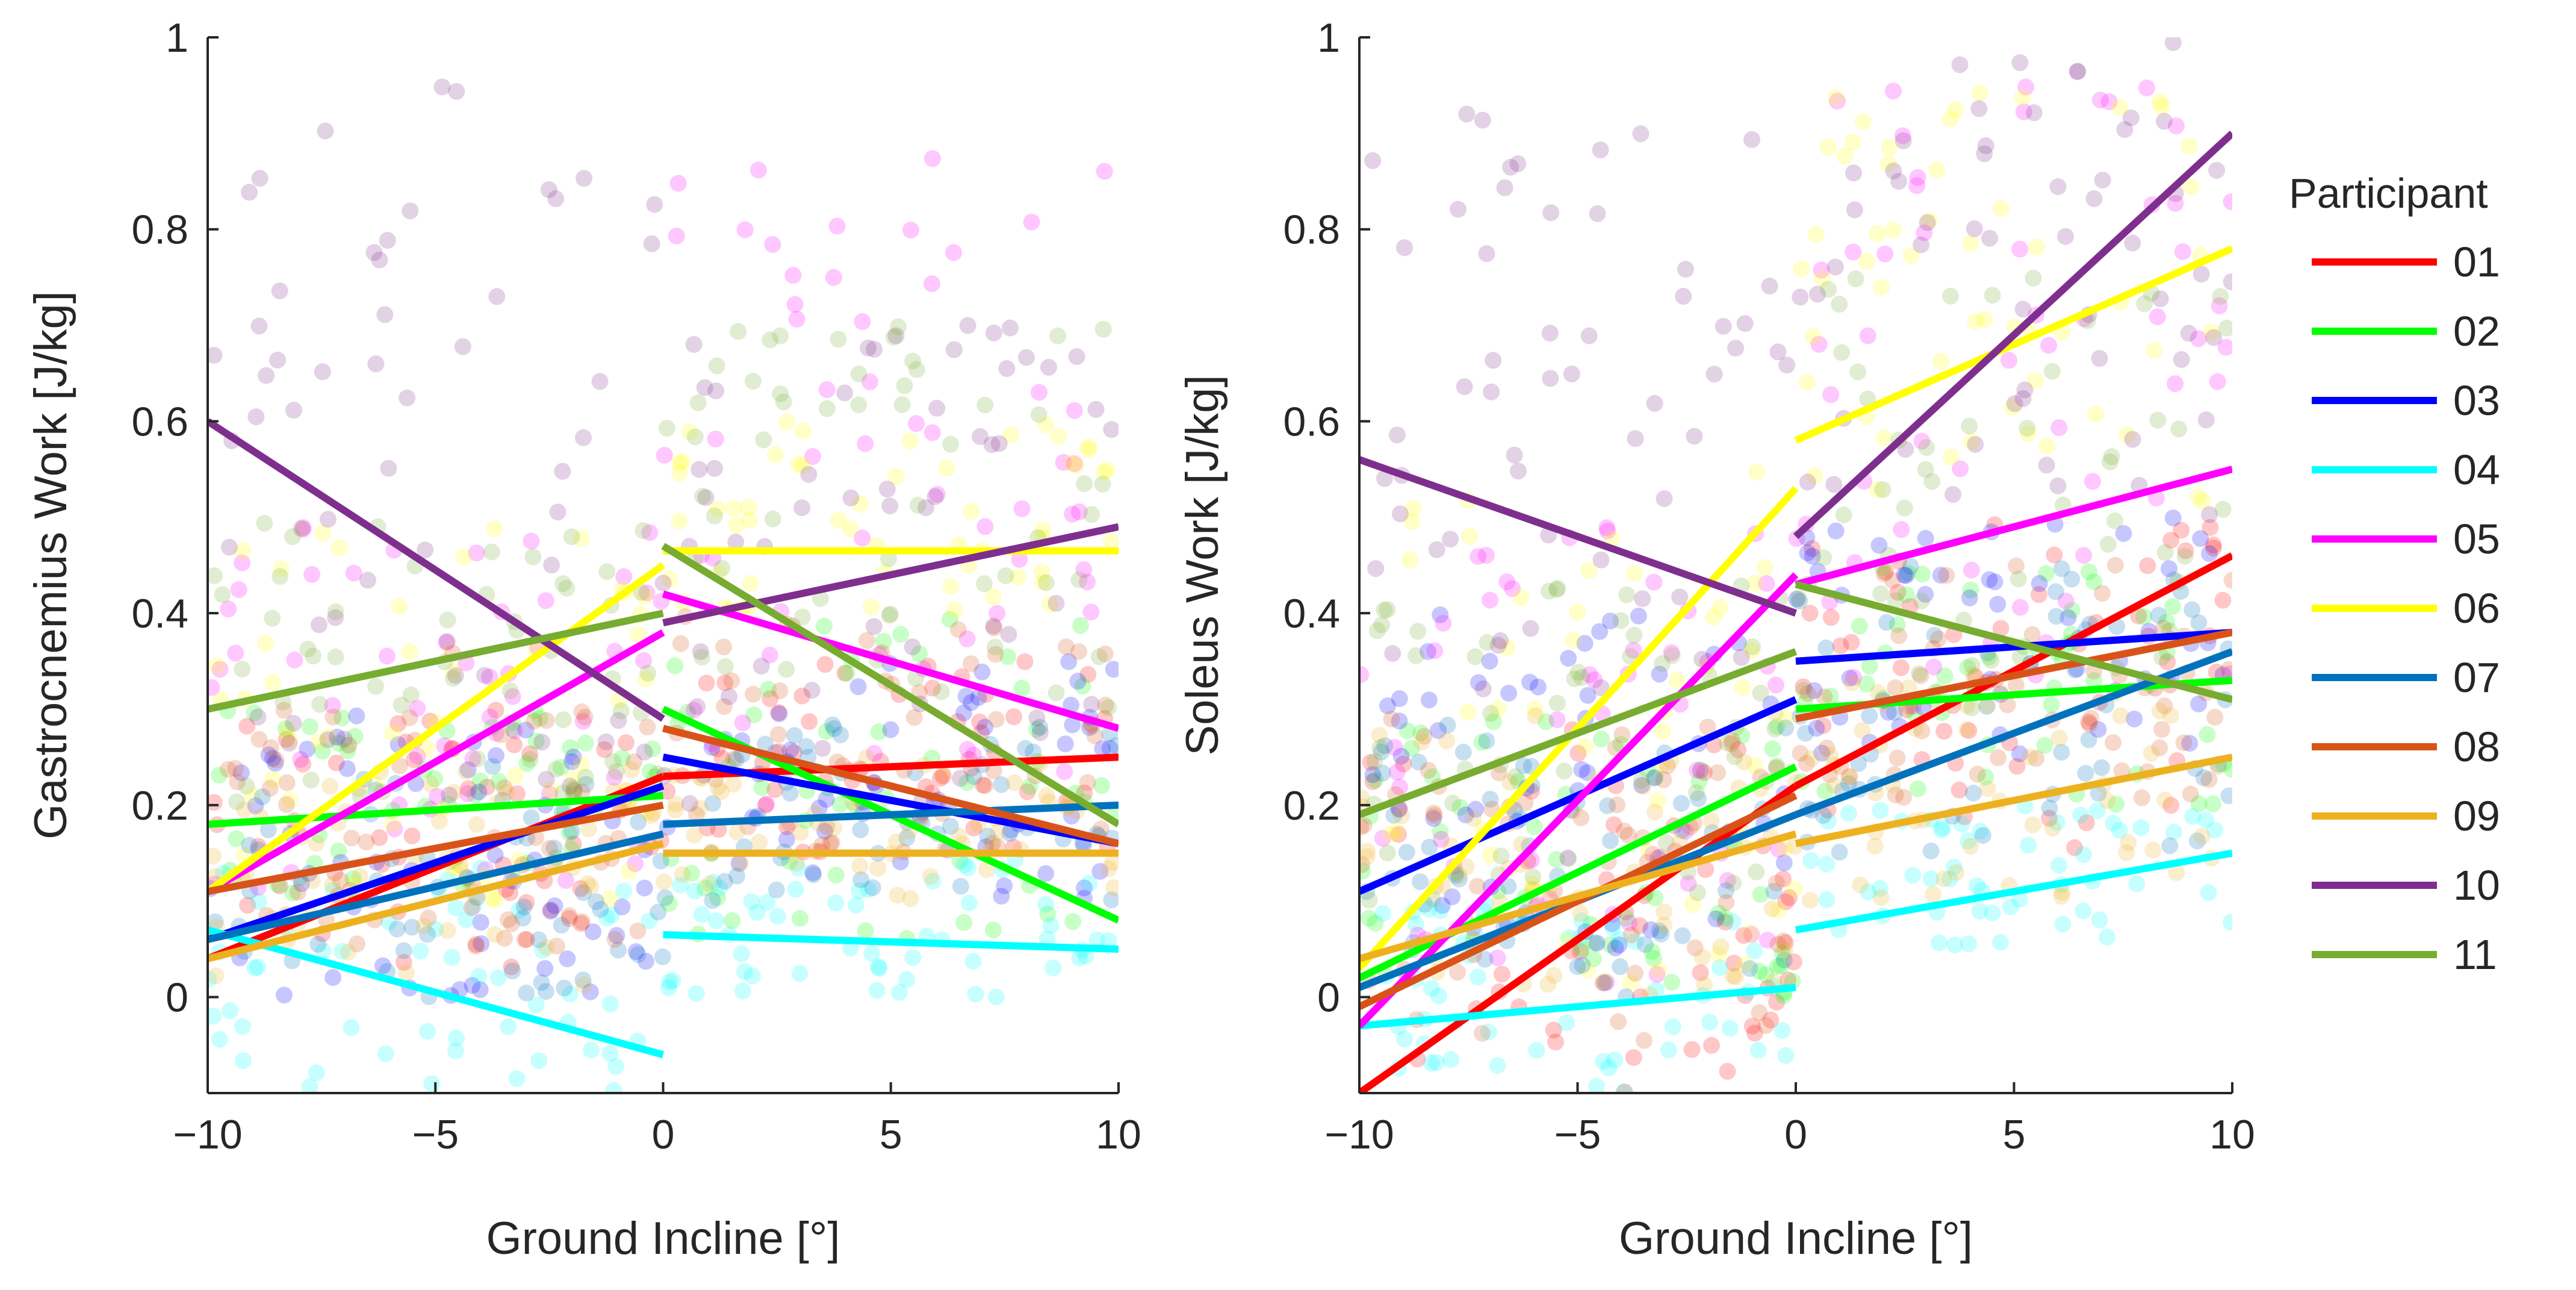 The image size is (2576, 1290). I want to click on participant-03-fit-decline, so click(436, 862).